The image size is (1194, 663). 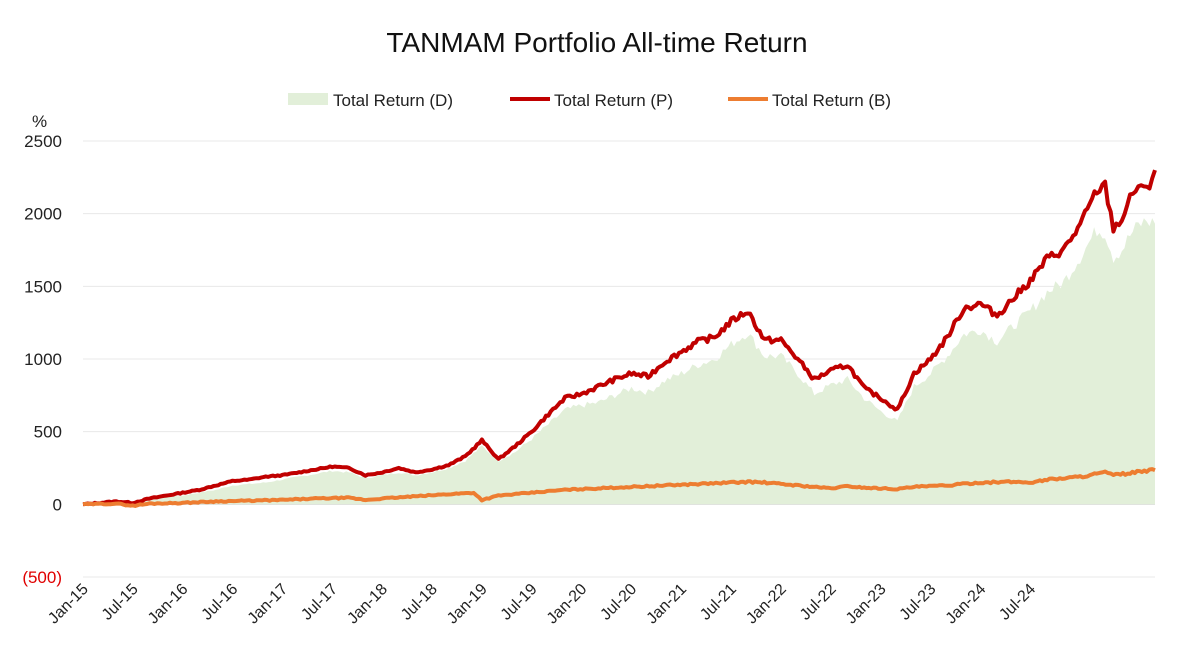 I want to click on x-tick-label: Jan-15, so click(x=68, y=604).